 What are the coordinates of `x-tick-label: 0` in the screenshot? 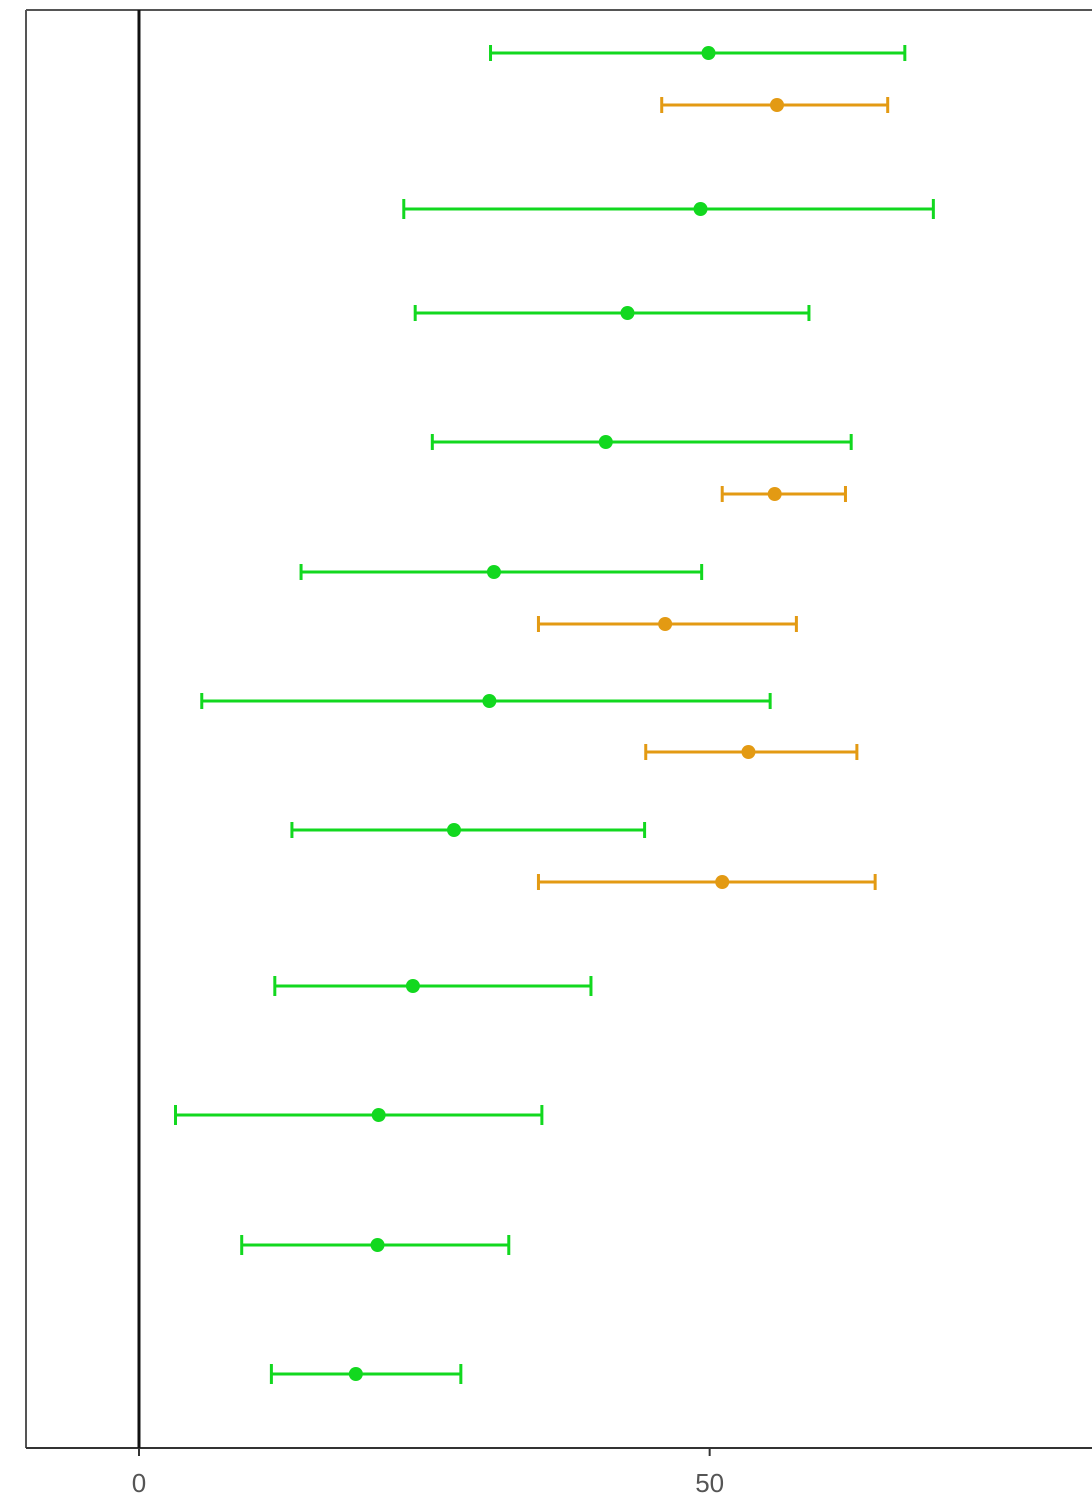 It's located at (139, 1483).